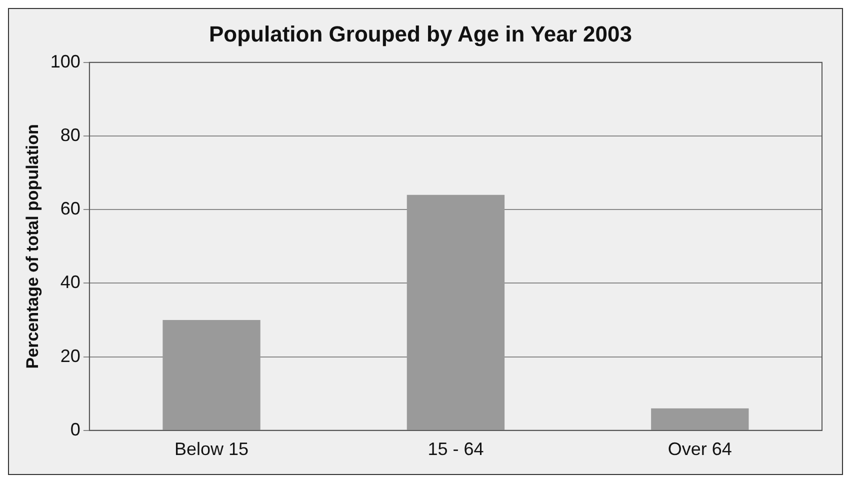 The height and width of the screenshot is (483, 851). What do you see at coordinates (70, 282) in the screenshot?
I see `y-tick-label: 40` at bounding box center [70, 282].